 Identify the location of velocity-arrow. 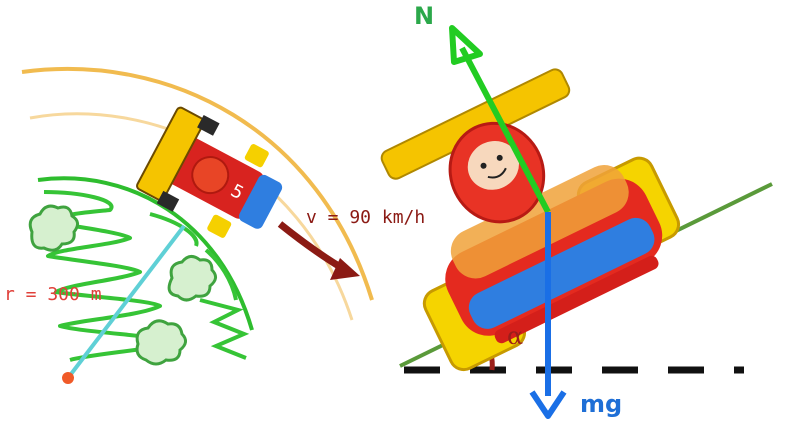
(310, 246).